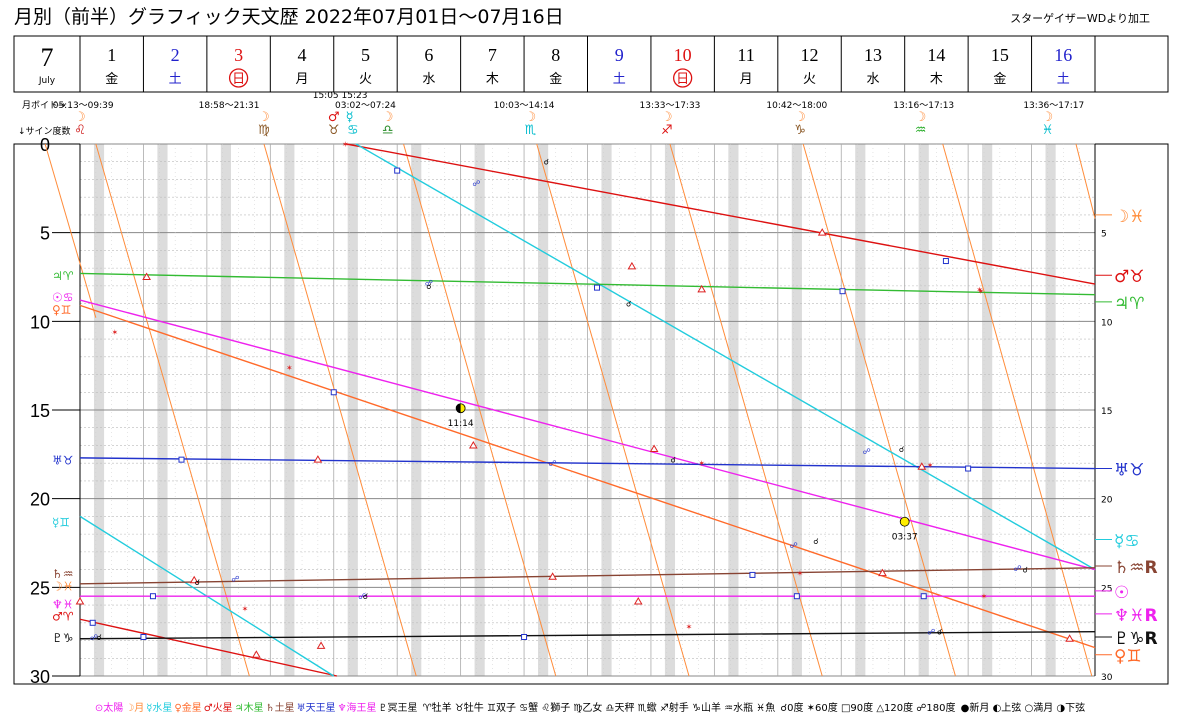  I want to click on full-moon-marker, so click(904, 521).